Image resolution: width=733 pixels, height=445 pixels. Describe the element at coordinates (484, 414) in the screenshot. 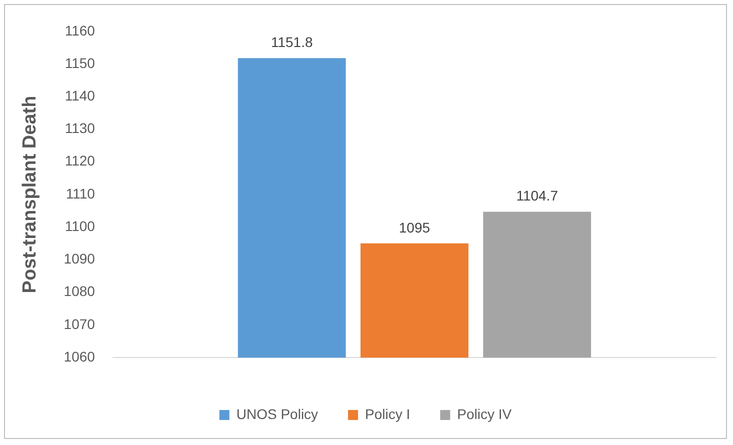

I see `legend-label: Policy IV` at that location.